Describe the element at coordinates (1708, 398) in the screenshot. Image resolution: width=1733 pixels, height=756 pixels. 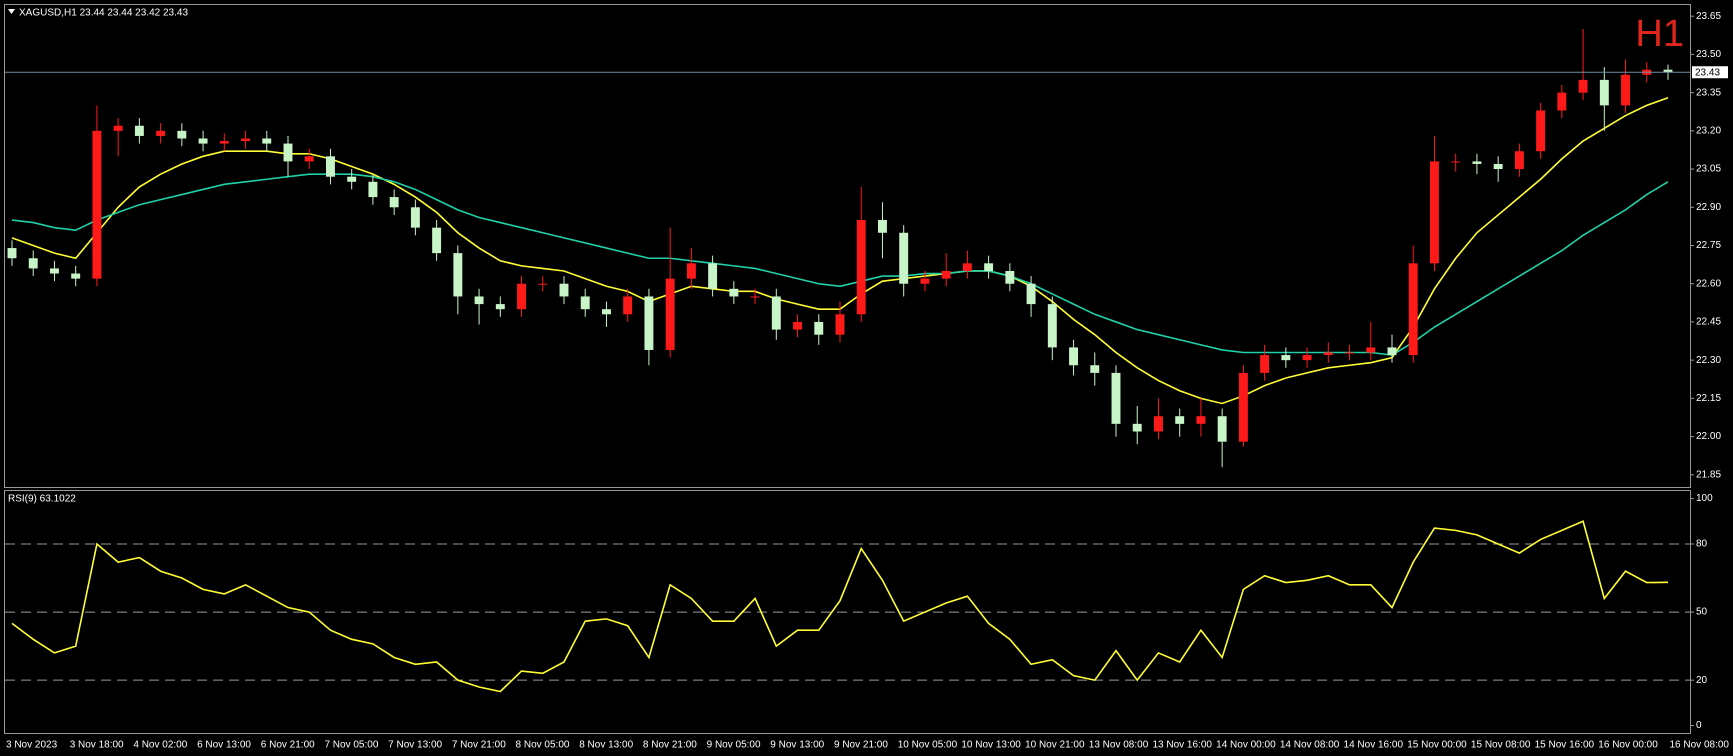
I see `y-tick-label: 22.15` at that location.